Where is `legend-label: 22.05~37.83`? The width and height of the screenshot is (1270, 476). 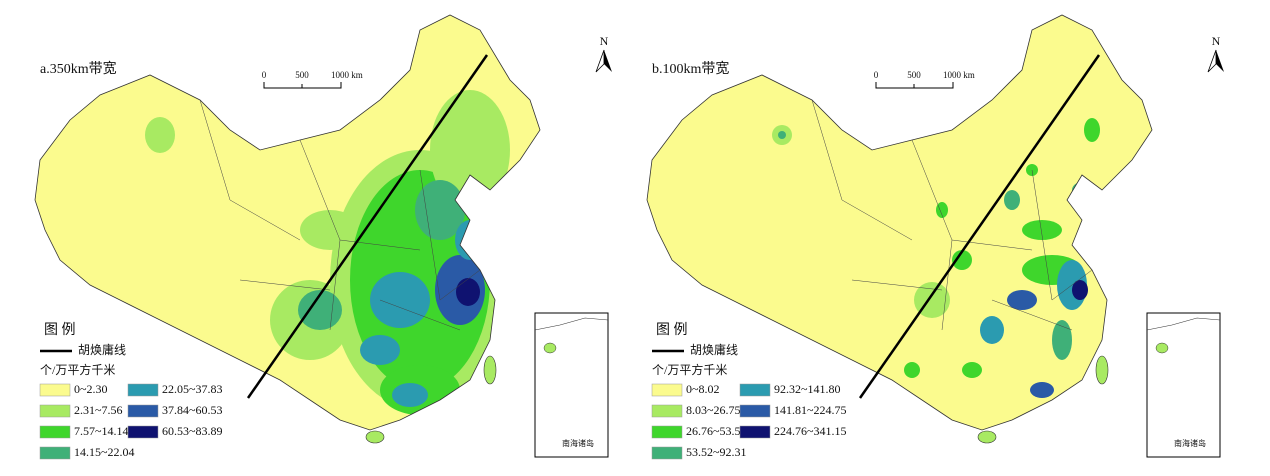 legend-label: 22.05~37.83 is located at coordinates (192, 389).